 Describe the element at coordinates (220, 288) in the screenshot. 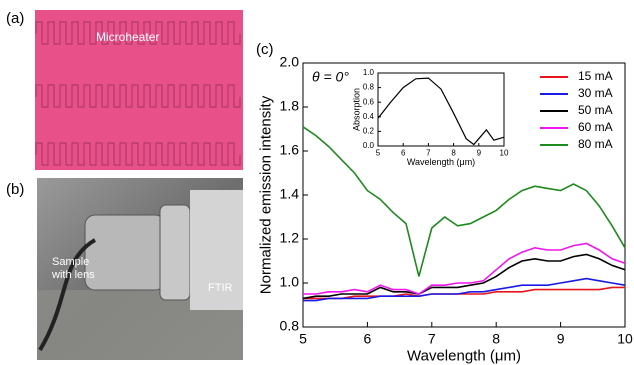

I see `image-label: FTIR` at that location.